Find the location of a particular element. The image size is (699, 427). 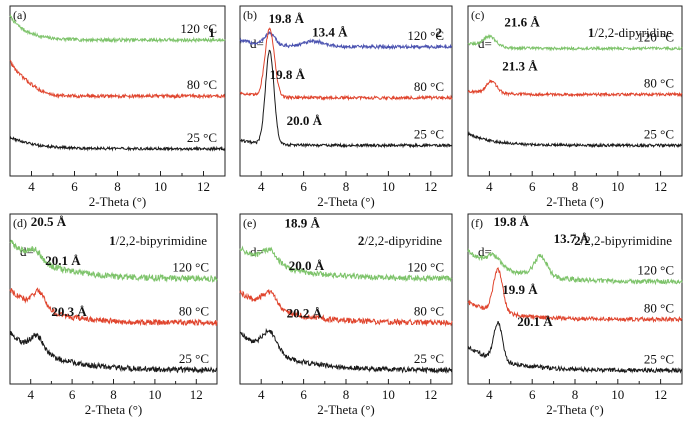

panel-letter: (c) is located at coordinates (477, 15).